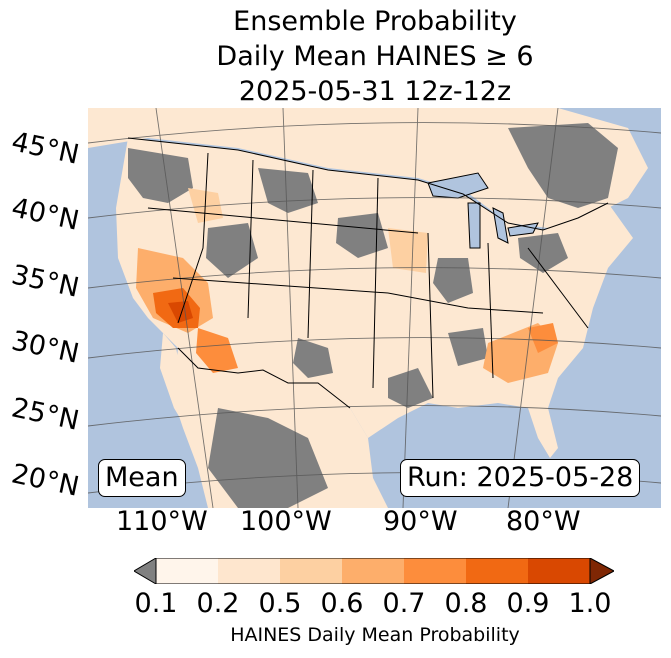 Image resolution: width=671 pixels, height=658 pixels. Describe the element at coordinates (218, 603) in the screenshot. I see `colorbar-tick-0.2: 0.2` at that location.